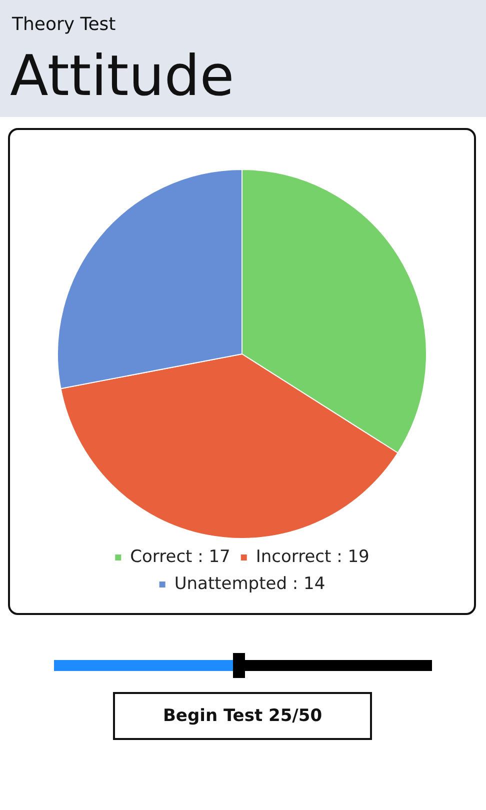 This screenshot has height=810, width=486. What do you see at coordinates (64, 24) in the screenshot?
I see `chart-subtitle: Theory Test` at bounding box center [64, 24].